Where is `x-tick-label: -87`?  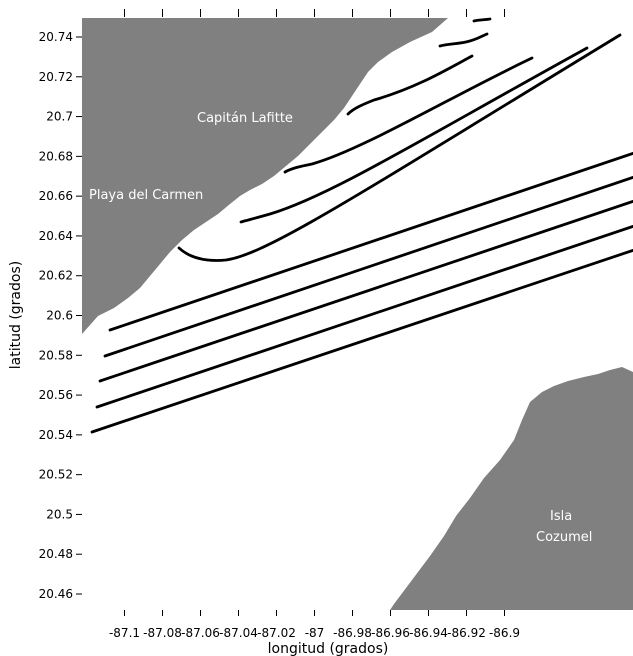
x-tick-label: -87 is located at coordinates (315, 633).